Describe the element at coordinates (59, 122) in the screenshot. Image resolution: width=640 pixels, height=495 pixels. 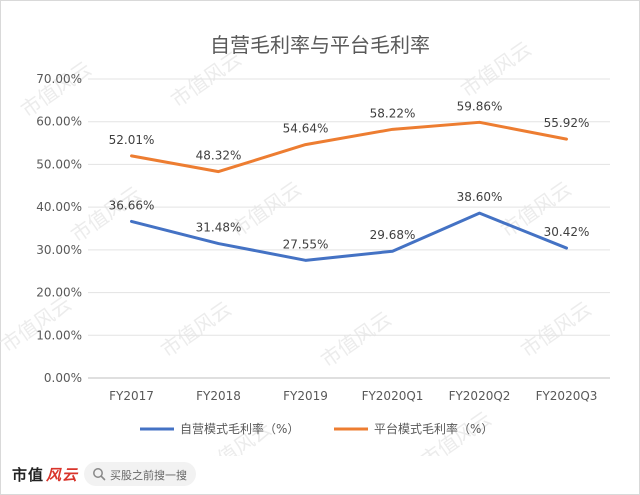
I see `y-tick-label: 60.00%` at that location.